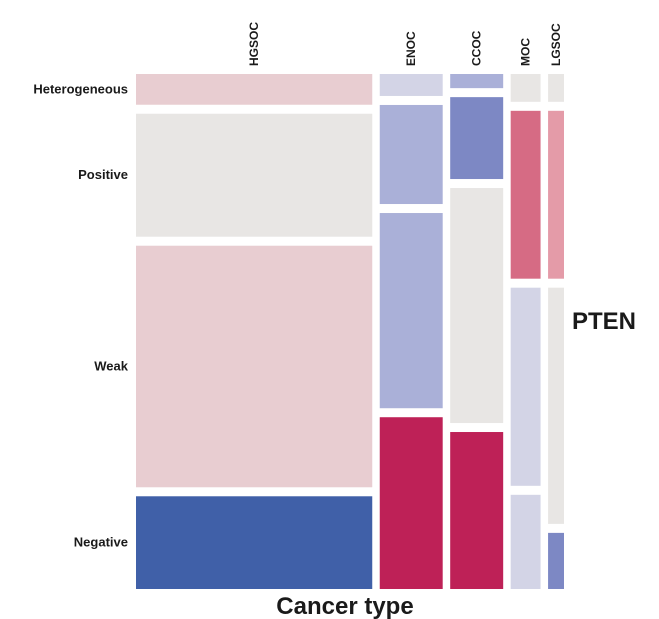  Describe the element at coordinates (103, 174) in the screenshot. I see `row-label: Positive` at that location.